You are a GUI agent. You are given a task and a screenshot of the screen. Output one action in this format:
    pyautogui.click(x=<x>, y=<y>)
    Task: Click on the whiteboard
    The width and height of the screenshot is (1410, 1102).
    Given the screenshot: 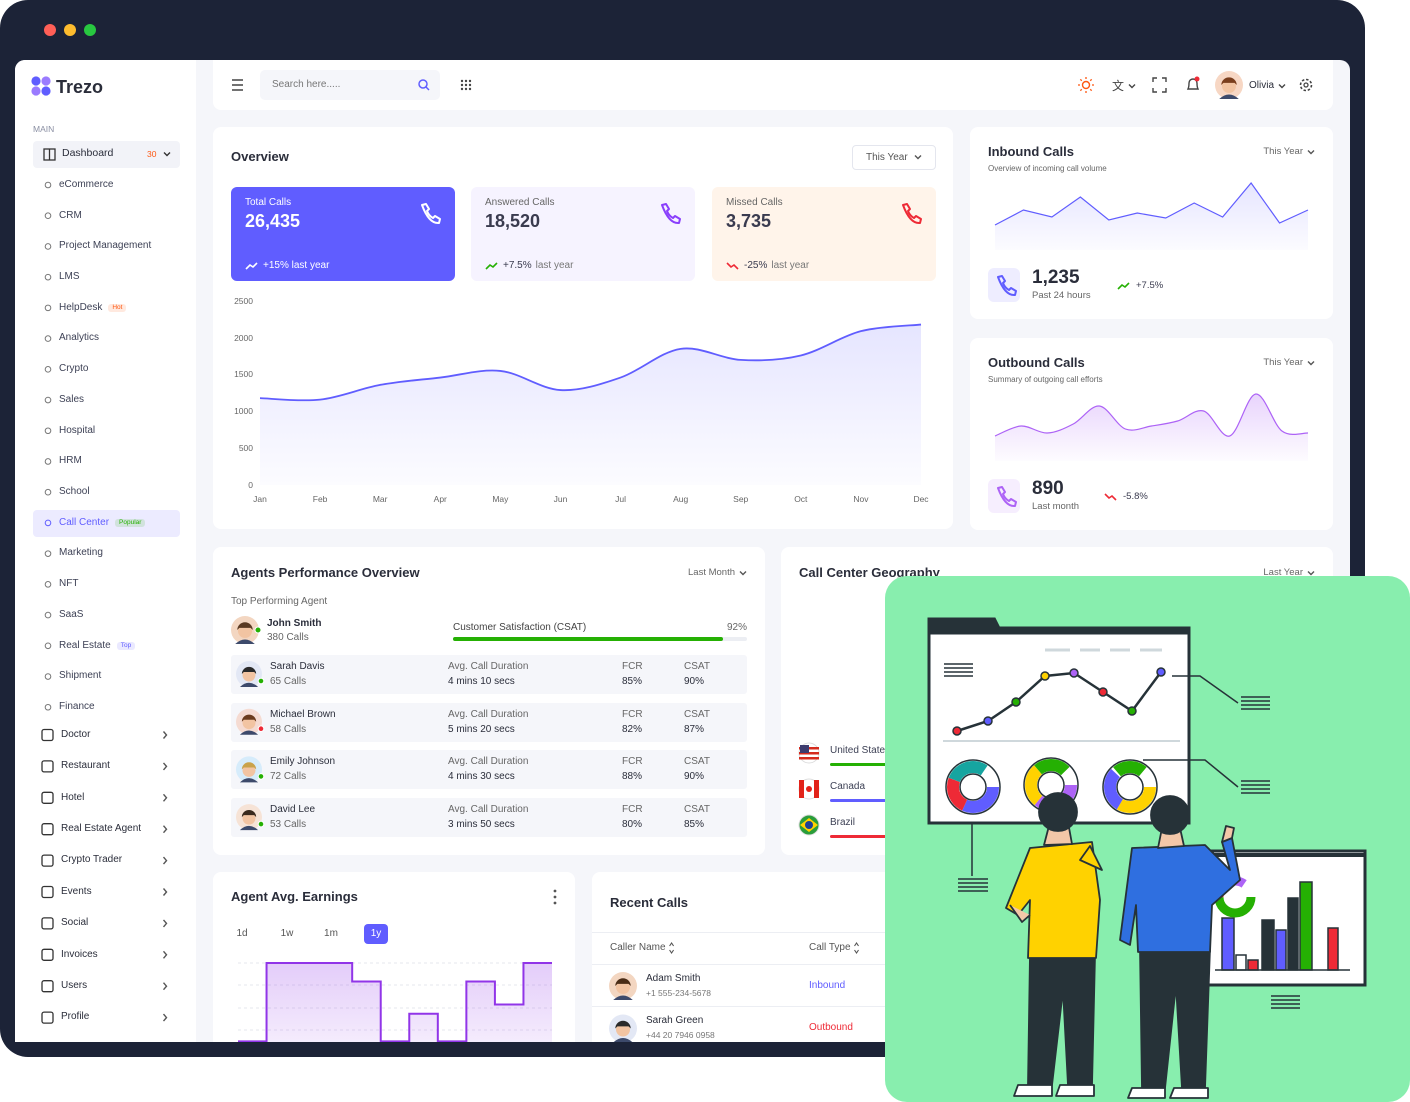 What is the action you would take?
    pyautogui.click(x=1059, y=721)
    